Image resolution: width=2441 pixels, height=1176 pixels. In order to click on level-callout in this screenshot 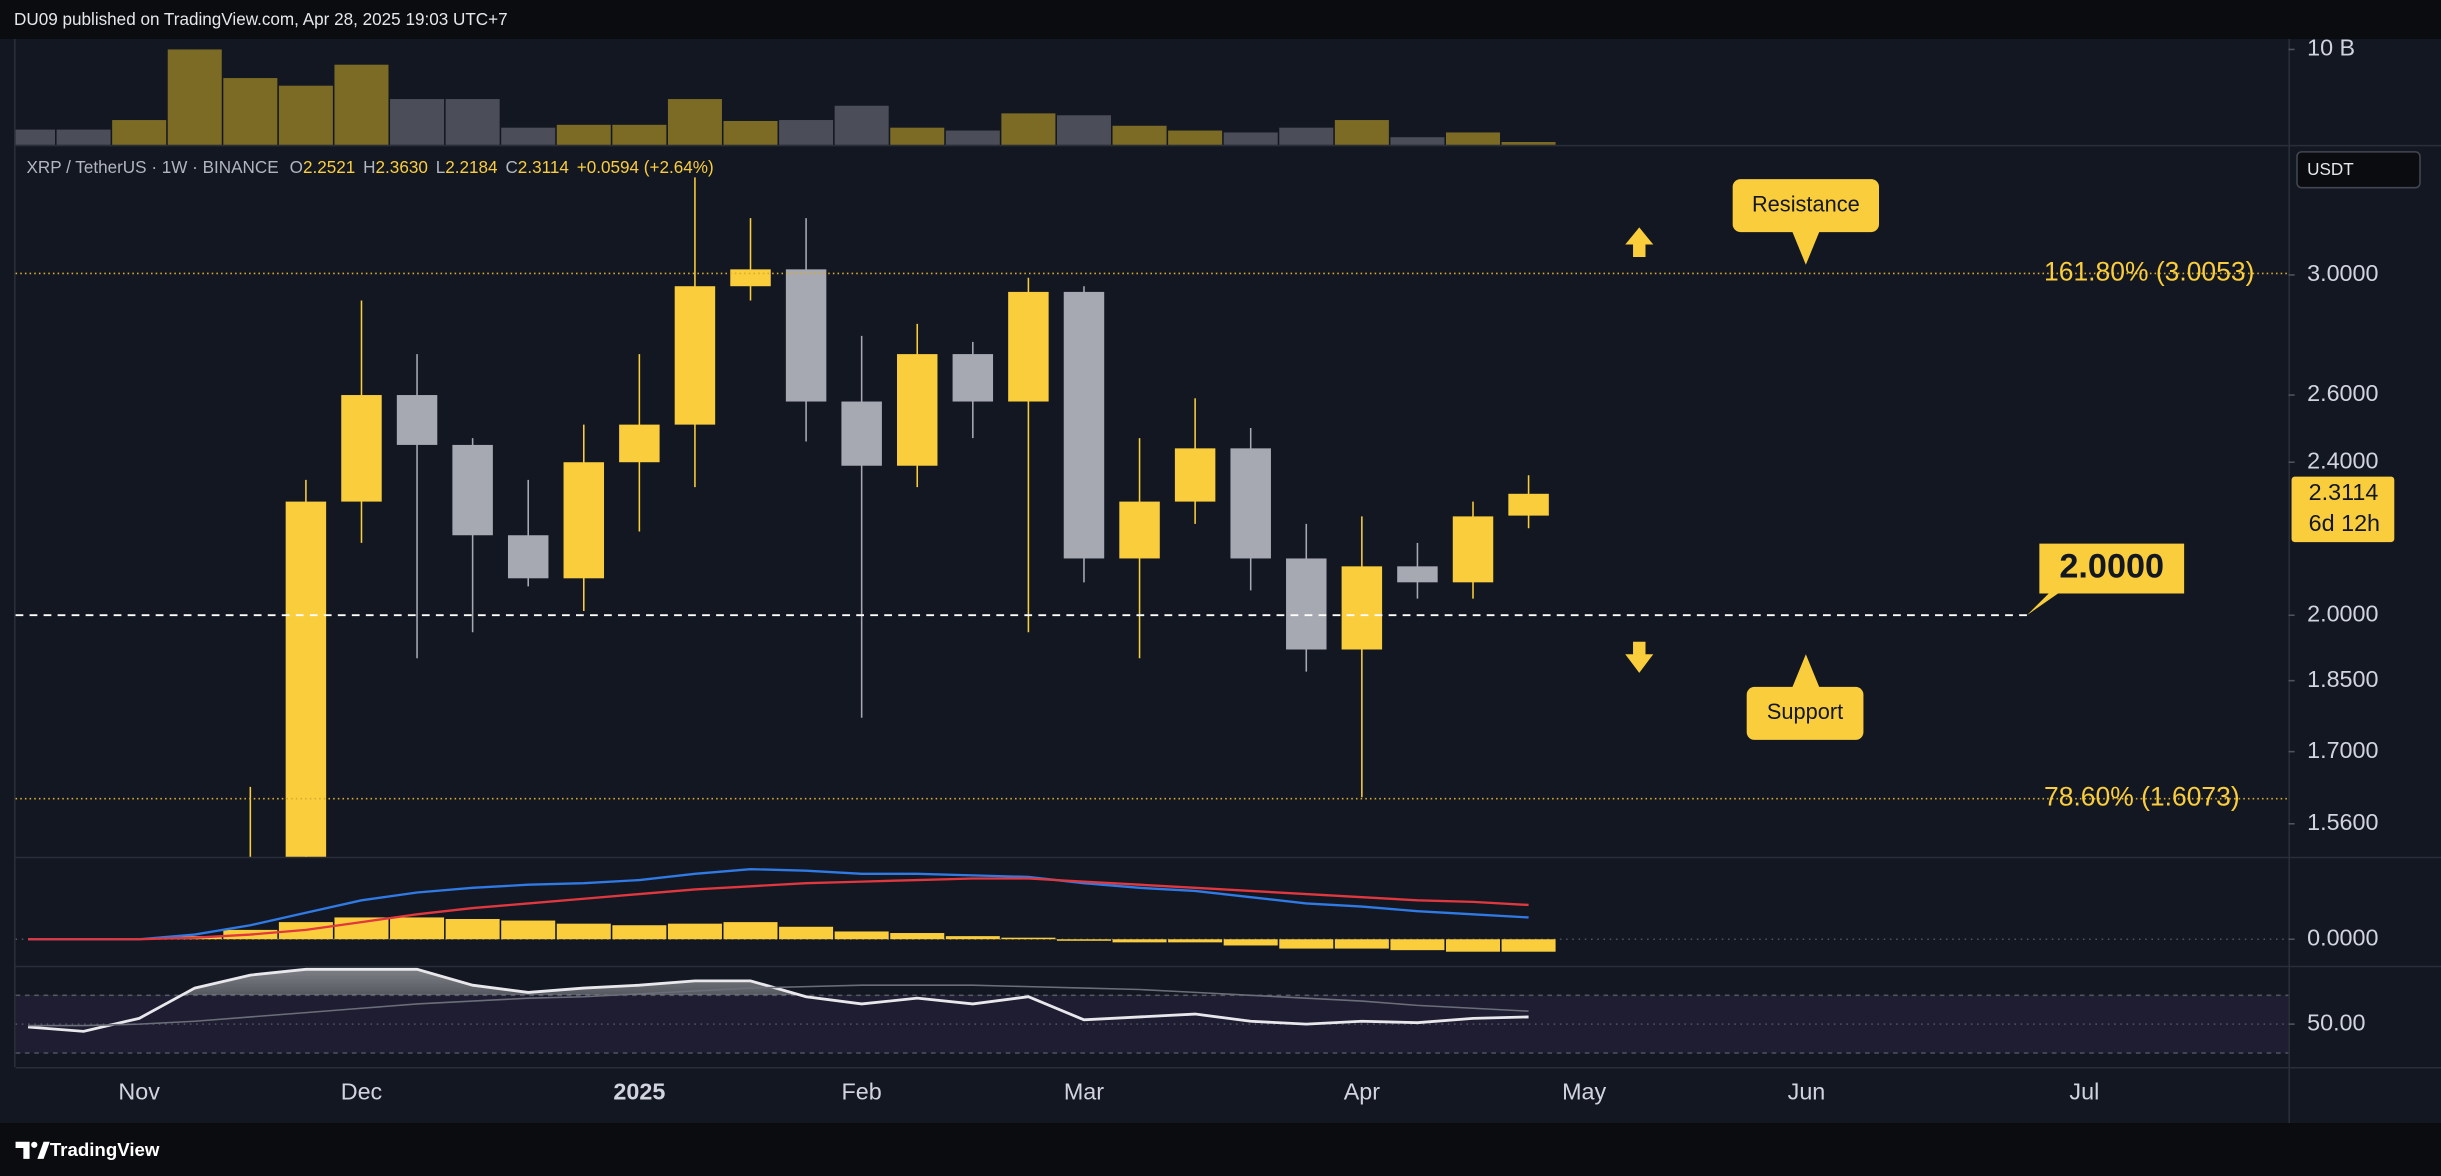, I will do `click(2105, 579)`.